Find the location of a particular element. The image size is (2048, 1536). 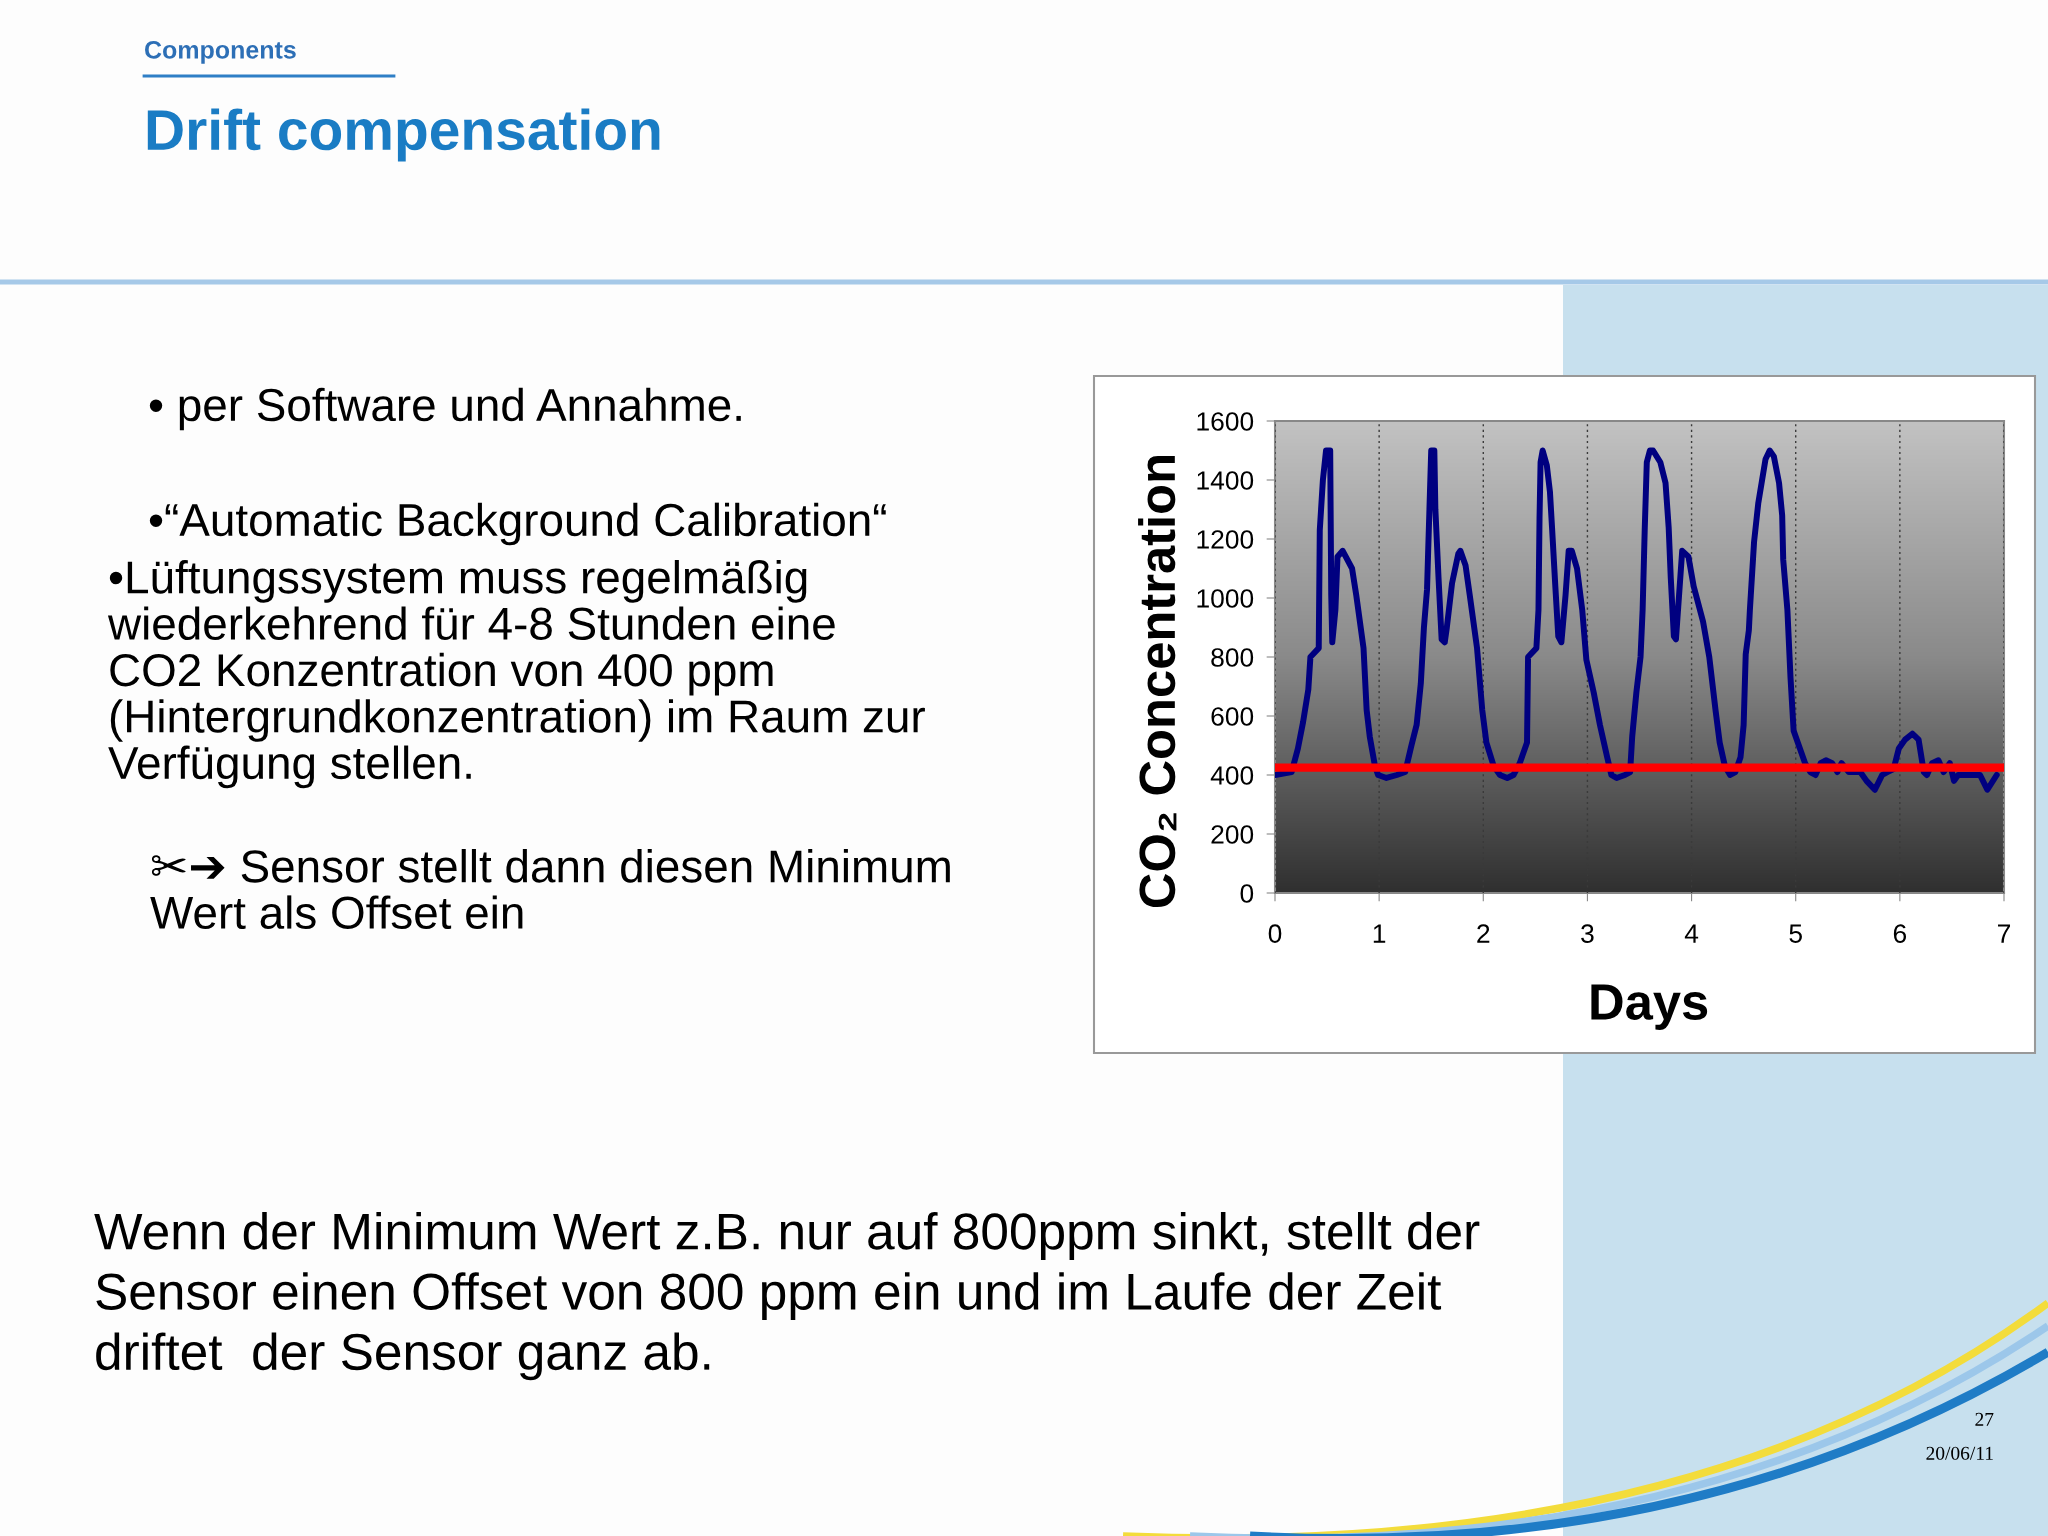

text: Components is located at coordinates (220, 52).